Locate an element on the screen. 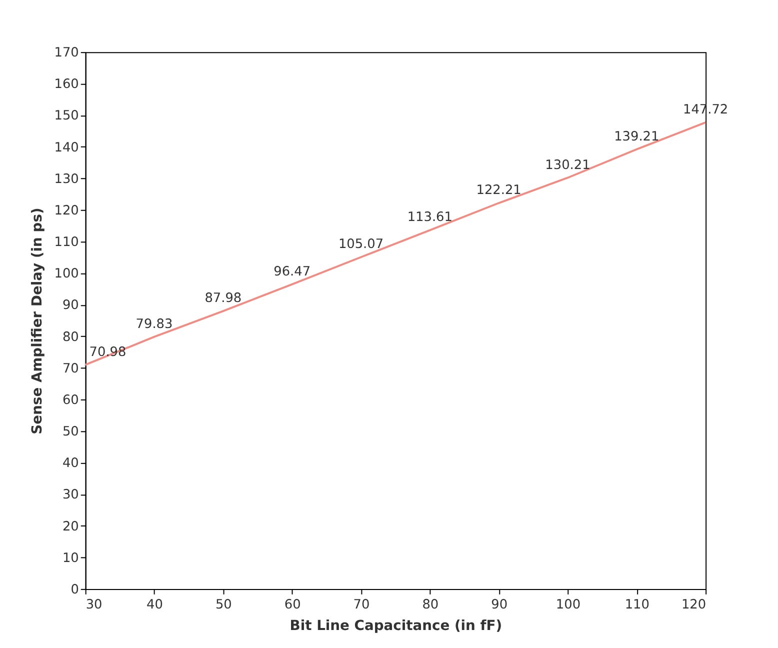  y-tick-label: 90 is located at coordinates (70, 306).